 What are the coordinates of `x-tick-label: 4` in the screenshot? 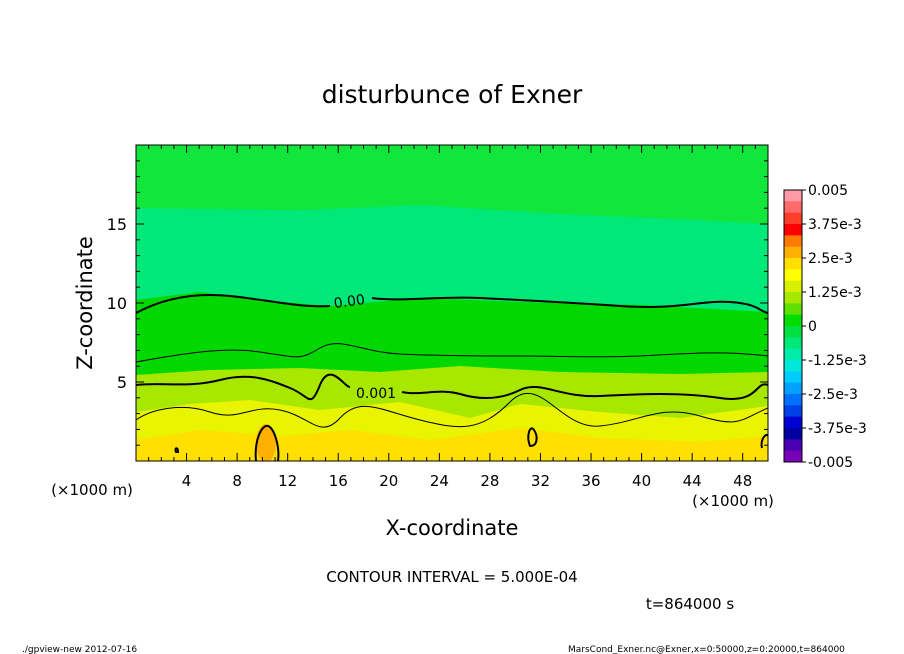 It's located at (187, 481).